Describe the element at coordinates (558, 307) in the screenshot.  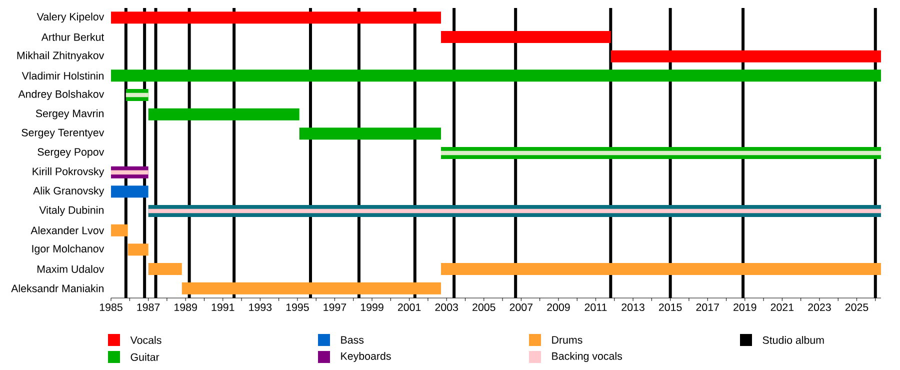
I see `x-tick-label: 2009` at that location.